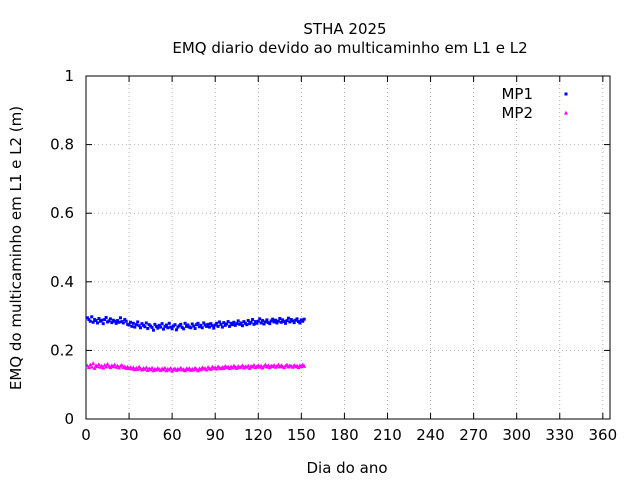  I want to click on x-tick-label: 90, so click(215, 435).